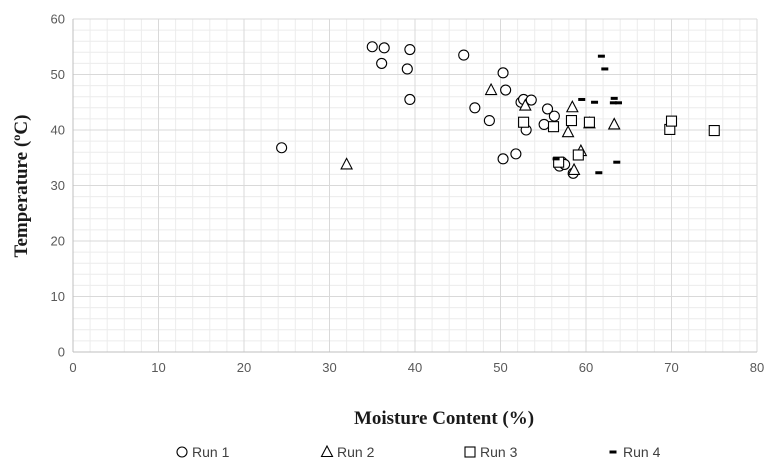 This screenshot has width=765, height=461. What do you see at coordinates (72, 367) in the screenshot?
I see `x-tick-label: 0` at bounding box center [72, 367].